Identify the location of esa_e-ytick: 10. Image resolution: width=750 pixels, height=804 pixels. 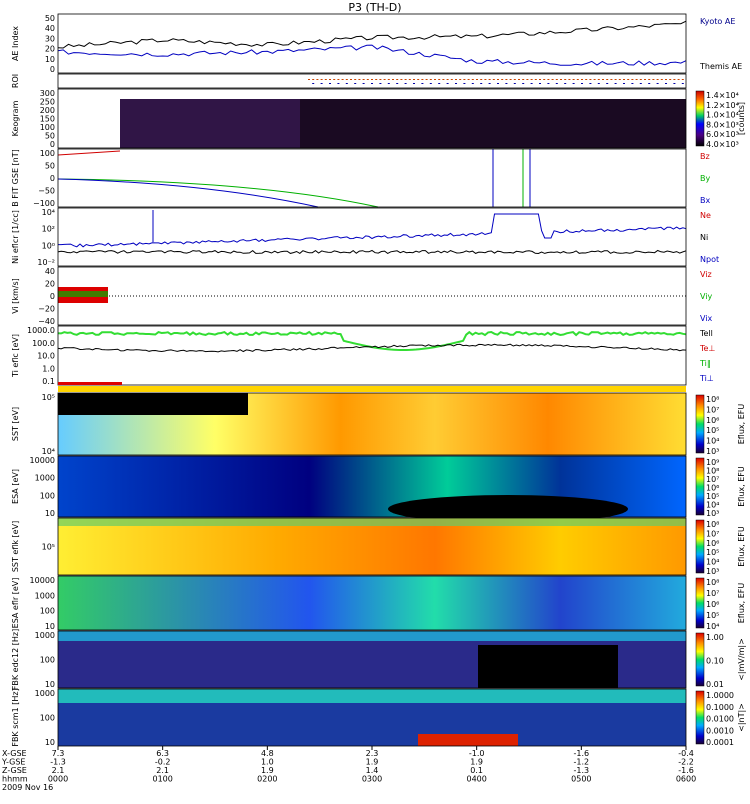
(50, 513).